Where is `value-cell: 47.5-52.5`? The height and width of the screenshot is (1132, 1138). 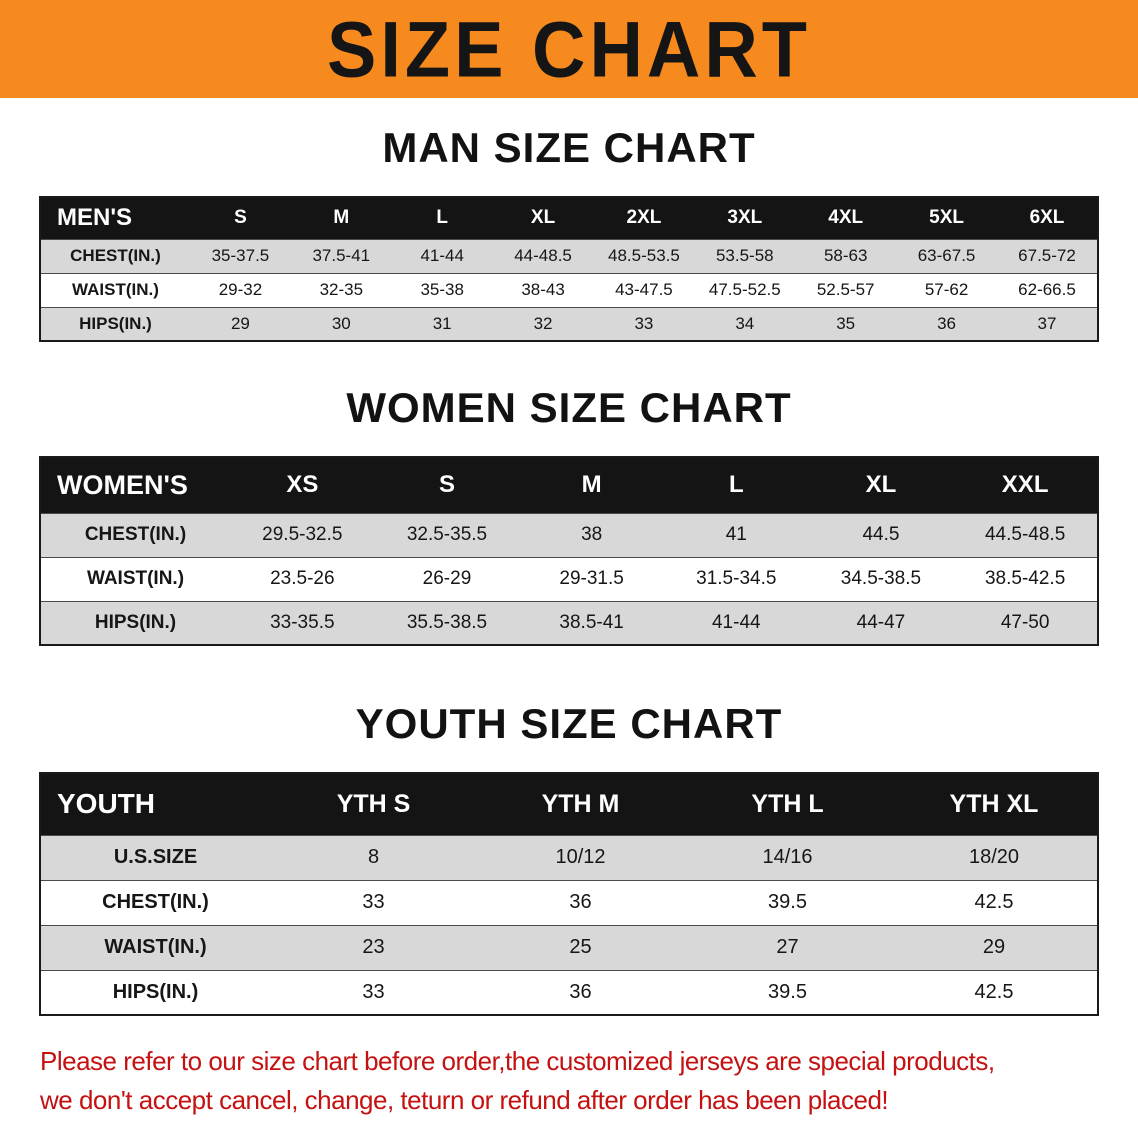 value-cell: 47.5-52.5 is located at coordinates (744, 289).